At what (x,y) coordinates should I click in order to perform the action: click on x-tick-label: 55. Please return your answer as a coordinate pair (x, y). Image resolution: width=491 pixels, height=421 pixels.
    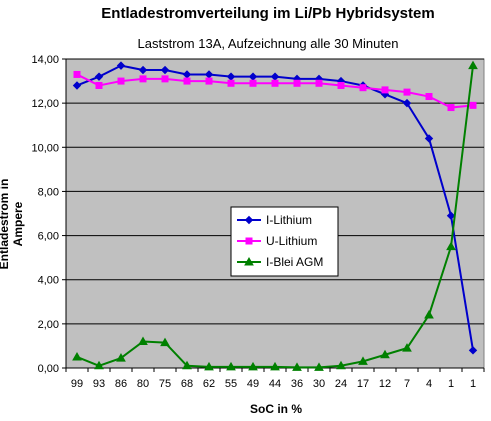
    Looking at the image, I should click on (231, 384).